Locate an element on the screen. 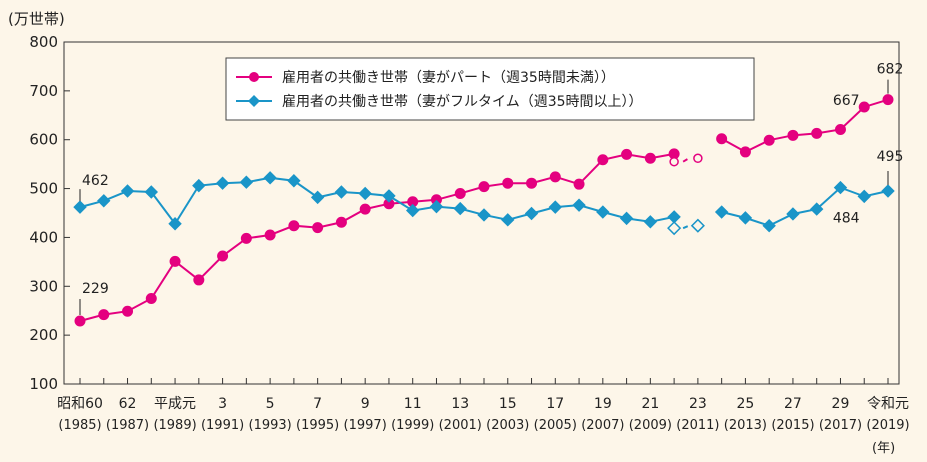  legend-label-part: 雇用者の共働き世帯（妻がパート（週35時間未満）） is located at coordinates (448, 77).